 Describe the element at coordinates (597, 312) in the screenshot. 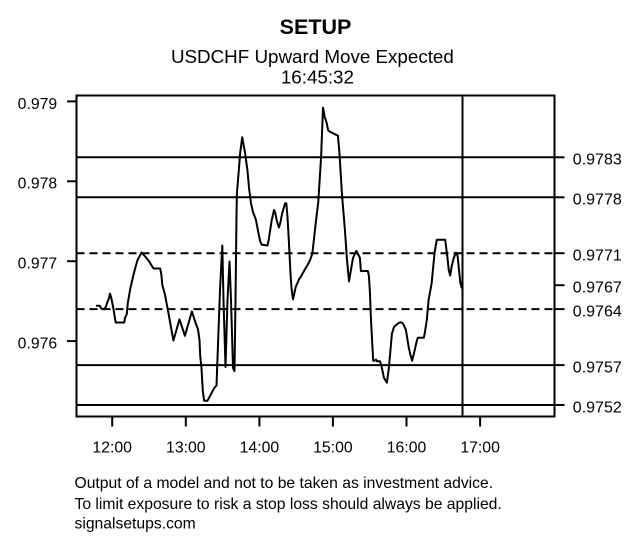

I see `svg-text: 0.9764` at that location.